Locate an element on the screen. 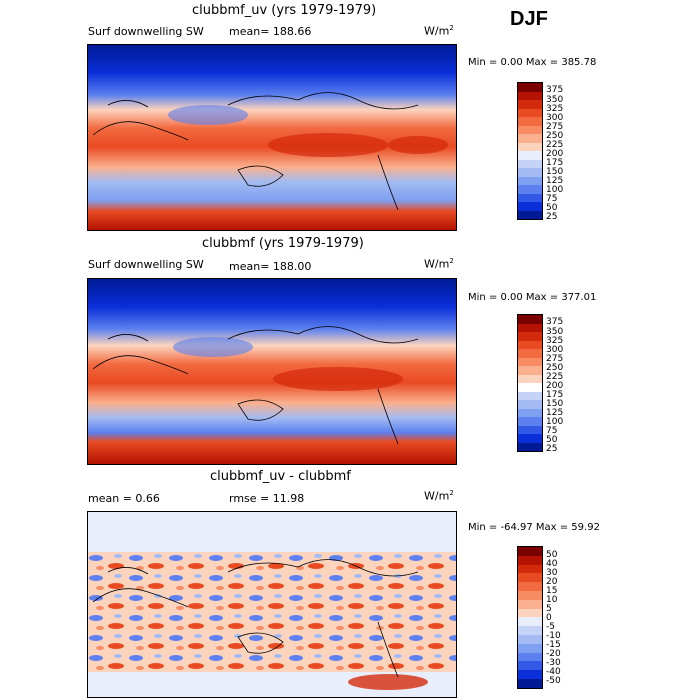  colorbar-tick: 10 is located at coordinates (552, 600).